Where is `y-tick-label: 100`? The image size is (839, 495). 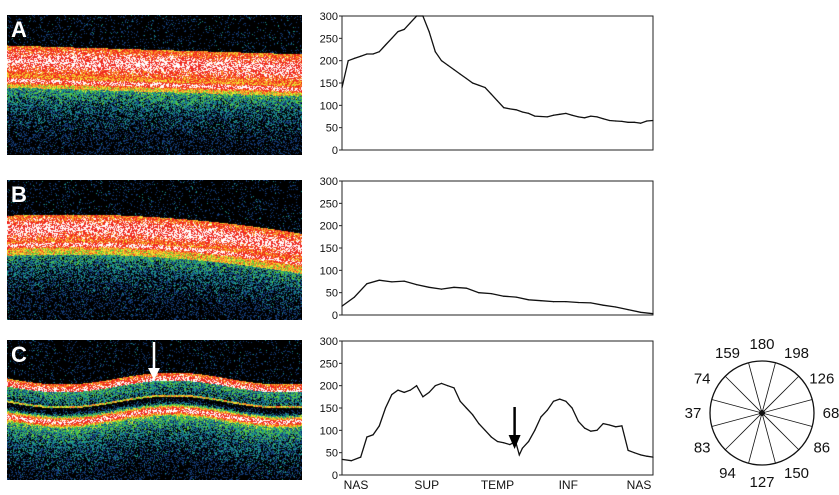 y-tick-label: 100 is located at coordinates (329, 271).